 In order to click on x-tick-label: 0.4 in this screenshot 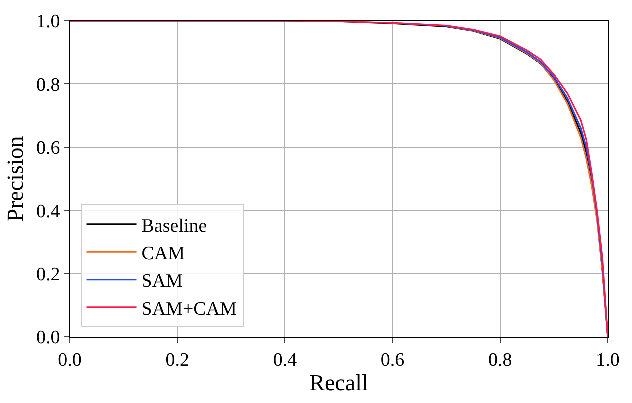, I will do `click(285, 360)`.